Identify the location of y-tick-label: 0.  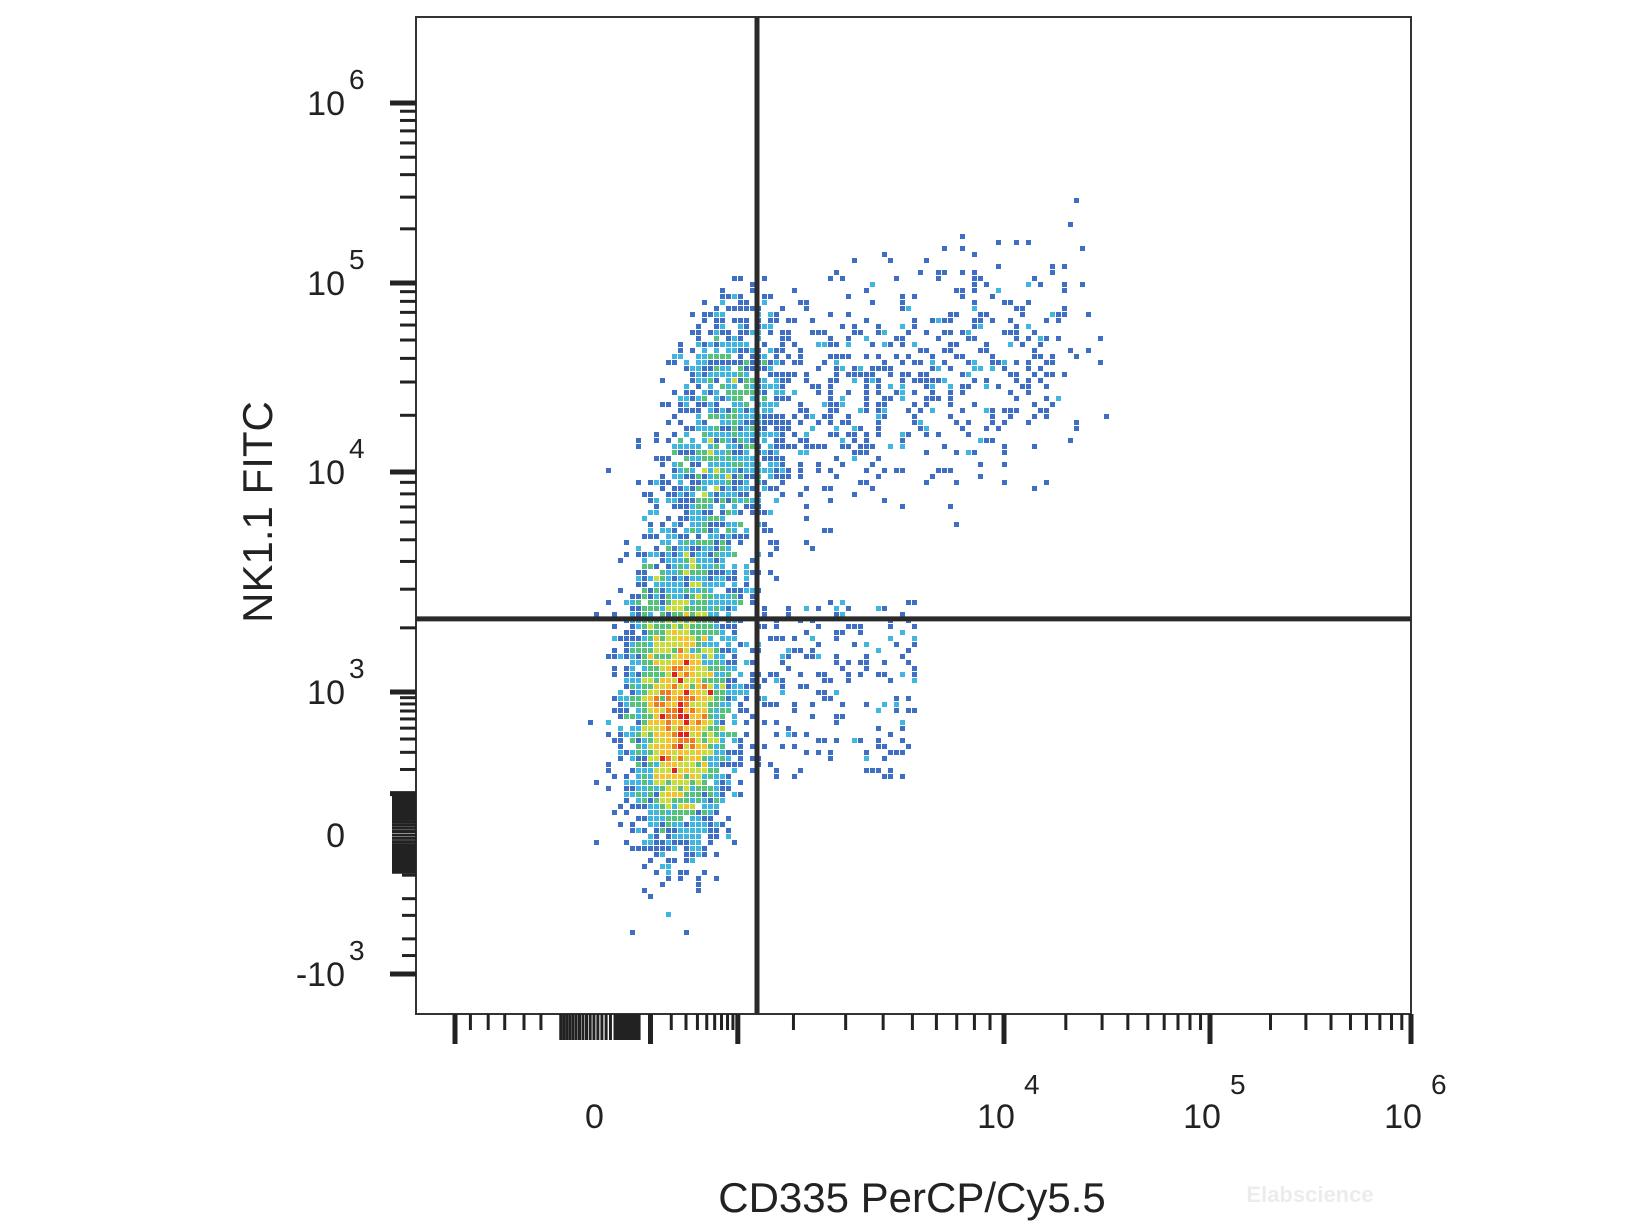
(335, 836).